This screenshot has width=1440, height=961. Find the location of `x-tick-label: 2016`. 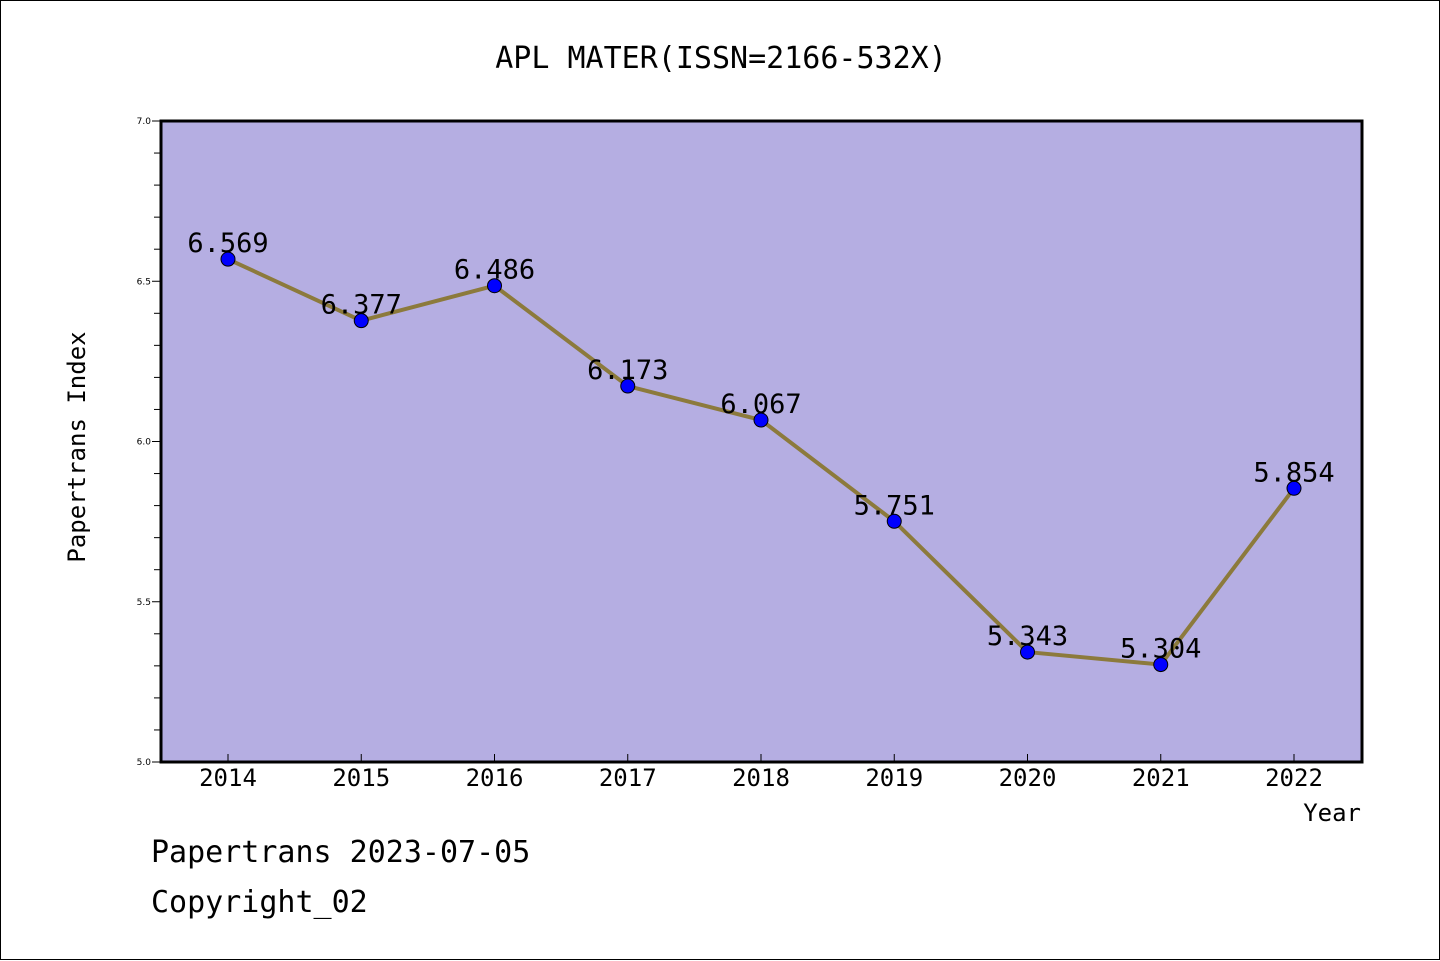

x-tick-label: 2016 is located at coordinates (495, 778).